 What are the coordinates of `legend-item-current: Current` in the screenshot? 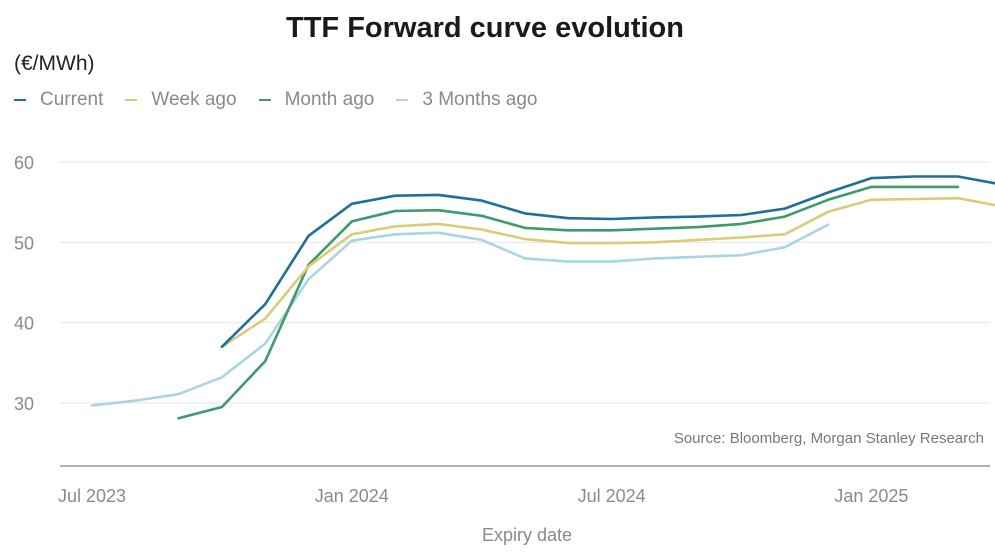 It's located at (58, 100).